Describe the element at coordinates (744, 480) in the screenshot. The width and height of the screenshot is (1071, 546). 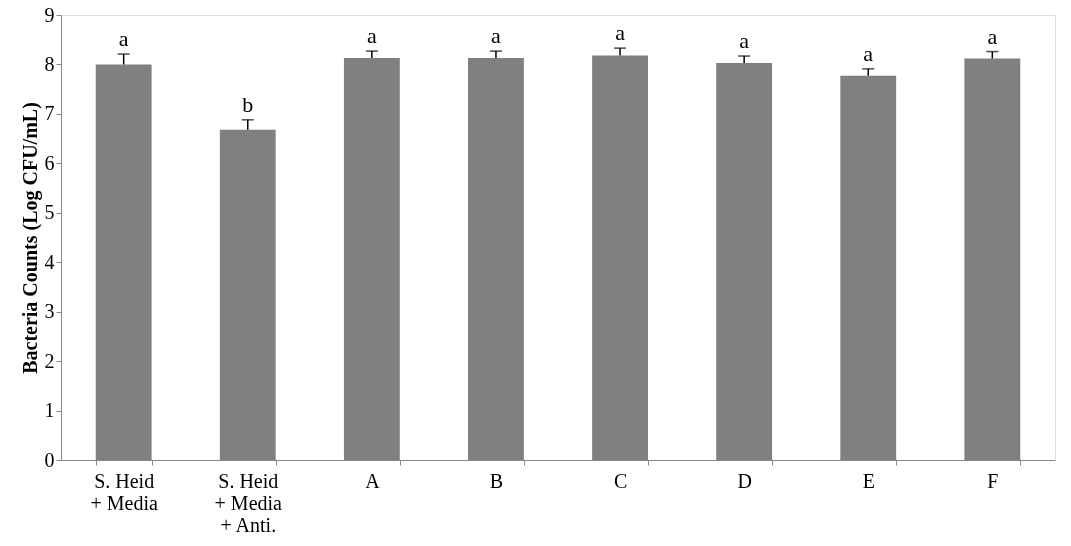
I see `x-tick-label: D` at that location.